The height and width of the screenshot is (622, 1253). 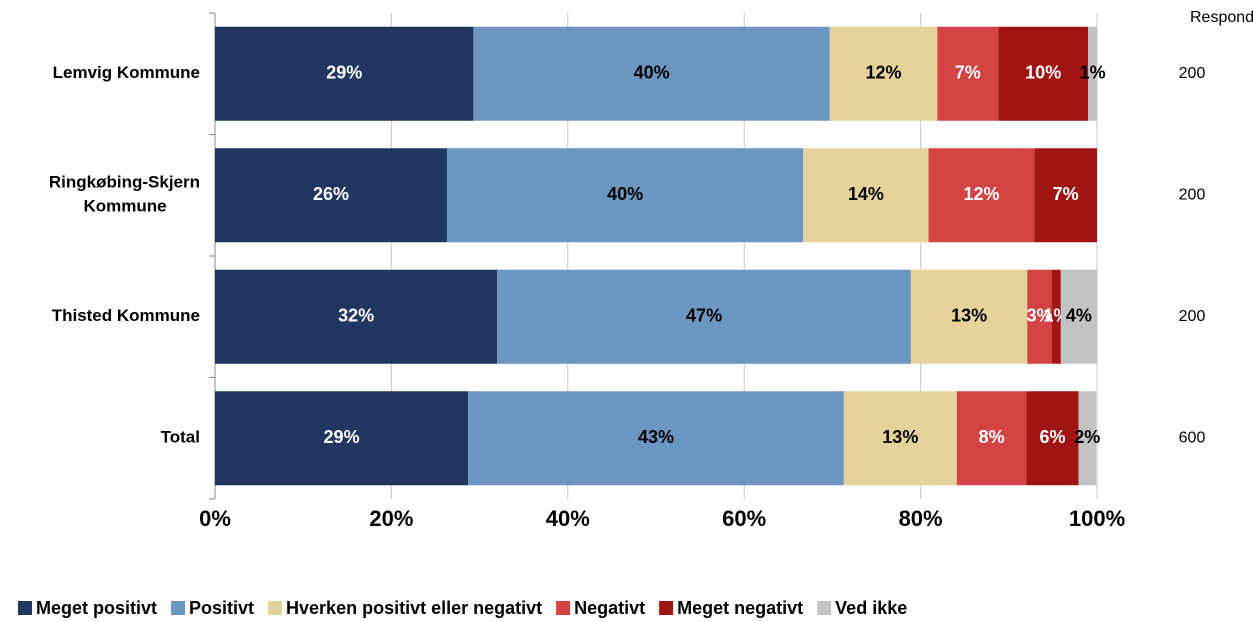 I want to click on category-label: Total, so click(x=180, y=437).